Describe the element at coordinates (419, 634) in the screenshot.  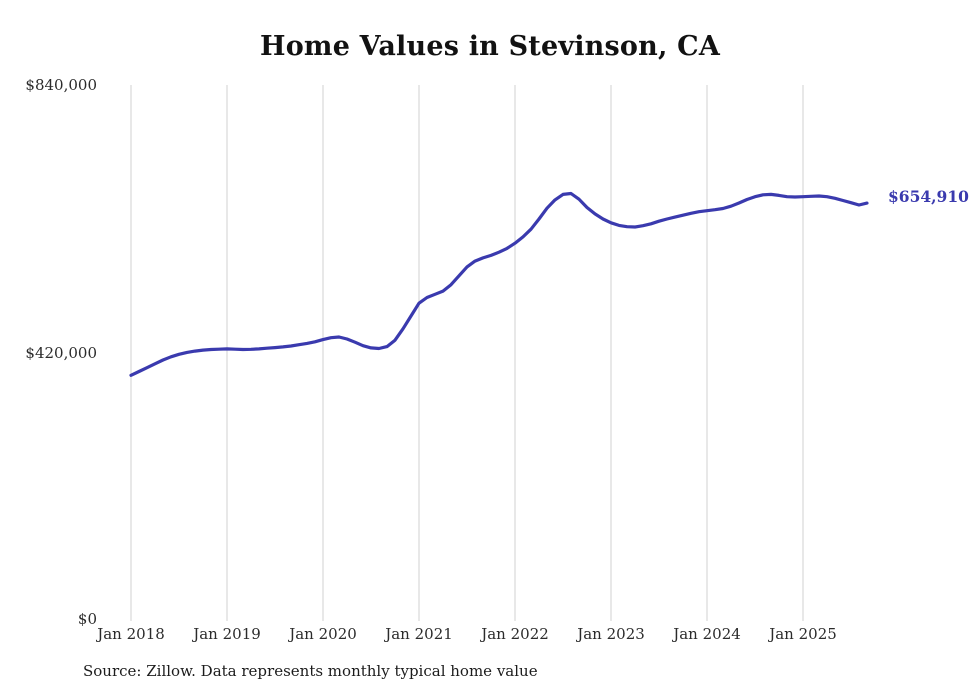
I see `x-axis-tick-jan-2021: Jan 2021` at that location.